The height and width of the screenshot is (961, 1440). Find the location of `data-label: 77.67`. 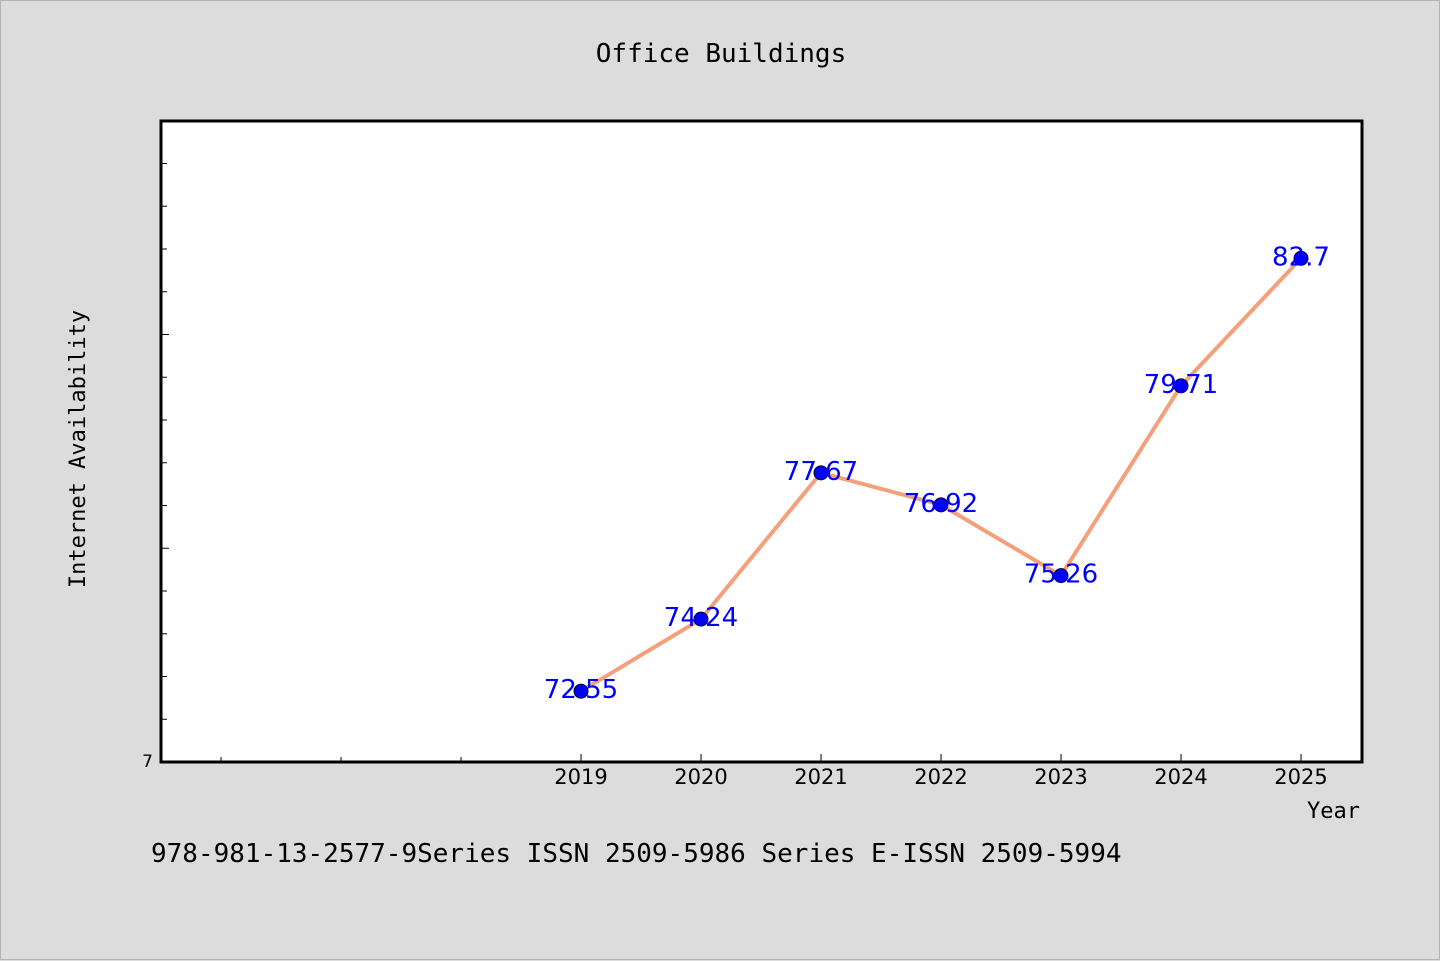

data-label: 77.67 is located at coordinates (821, 472).